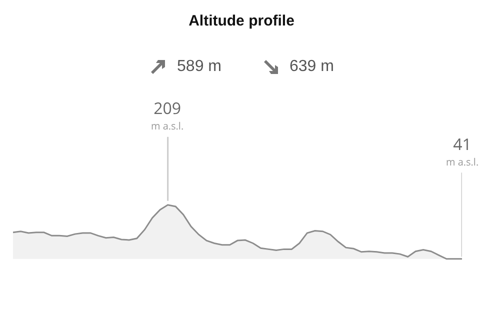 The image size is (483, 335). What do you see at coordinates (167, 115) in the screenshot?
I see `annotation: 209 m a.s.l.` at bounding box center [167, 115].